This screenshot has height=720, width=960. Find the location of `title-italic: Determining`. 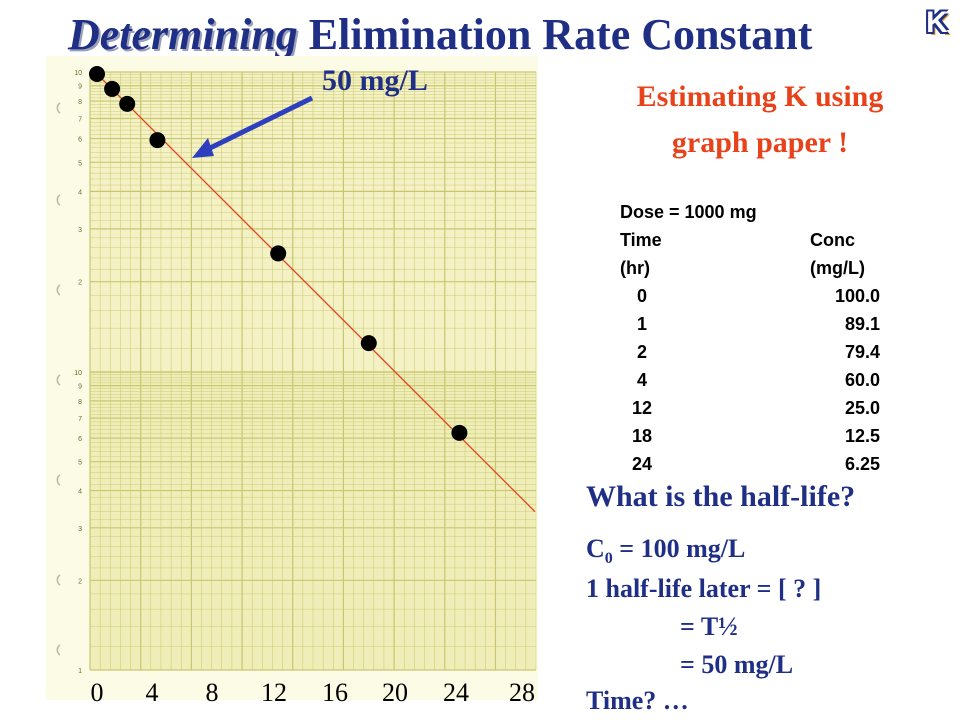

title-italic: Determining is located at coordinates (183, 34).